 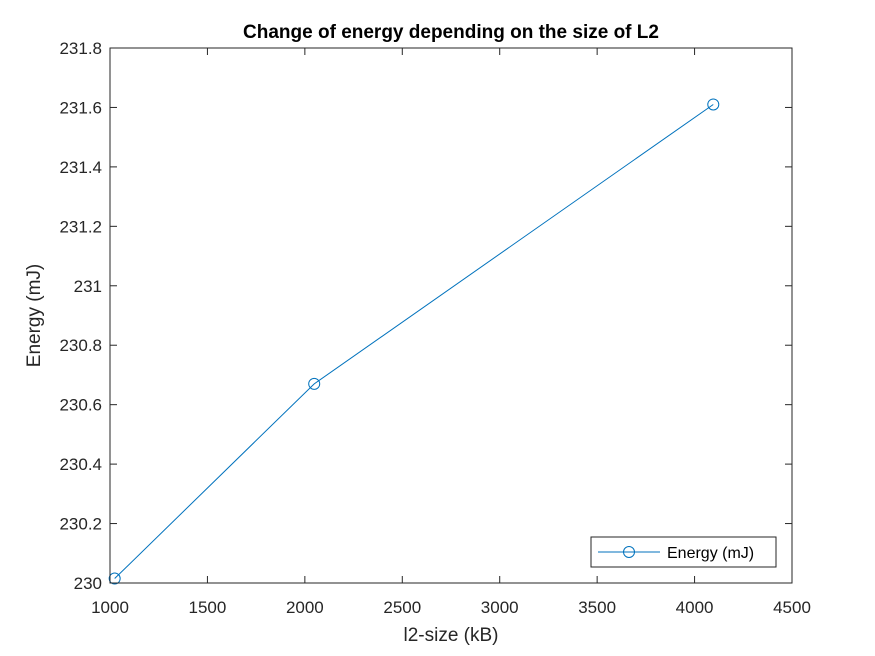 I want to click on x-tick-label: 1000, so click(x=110, y=607).